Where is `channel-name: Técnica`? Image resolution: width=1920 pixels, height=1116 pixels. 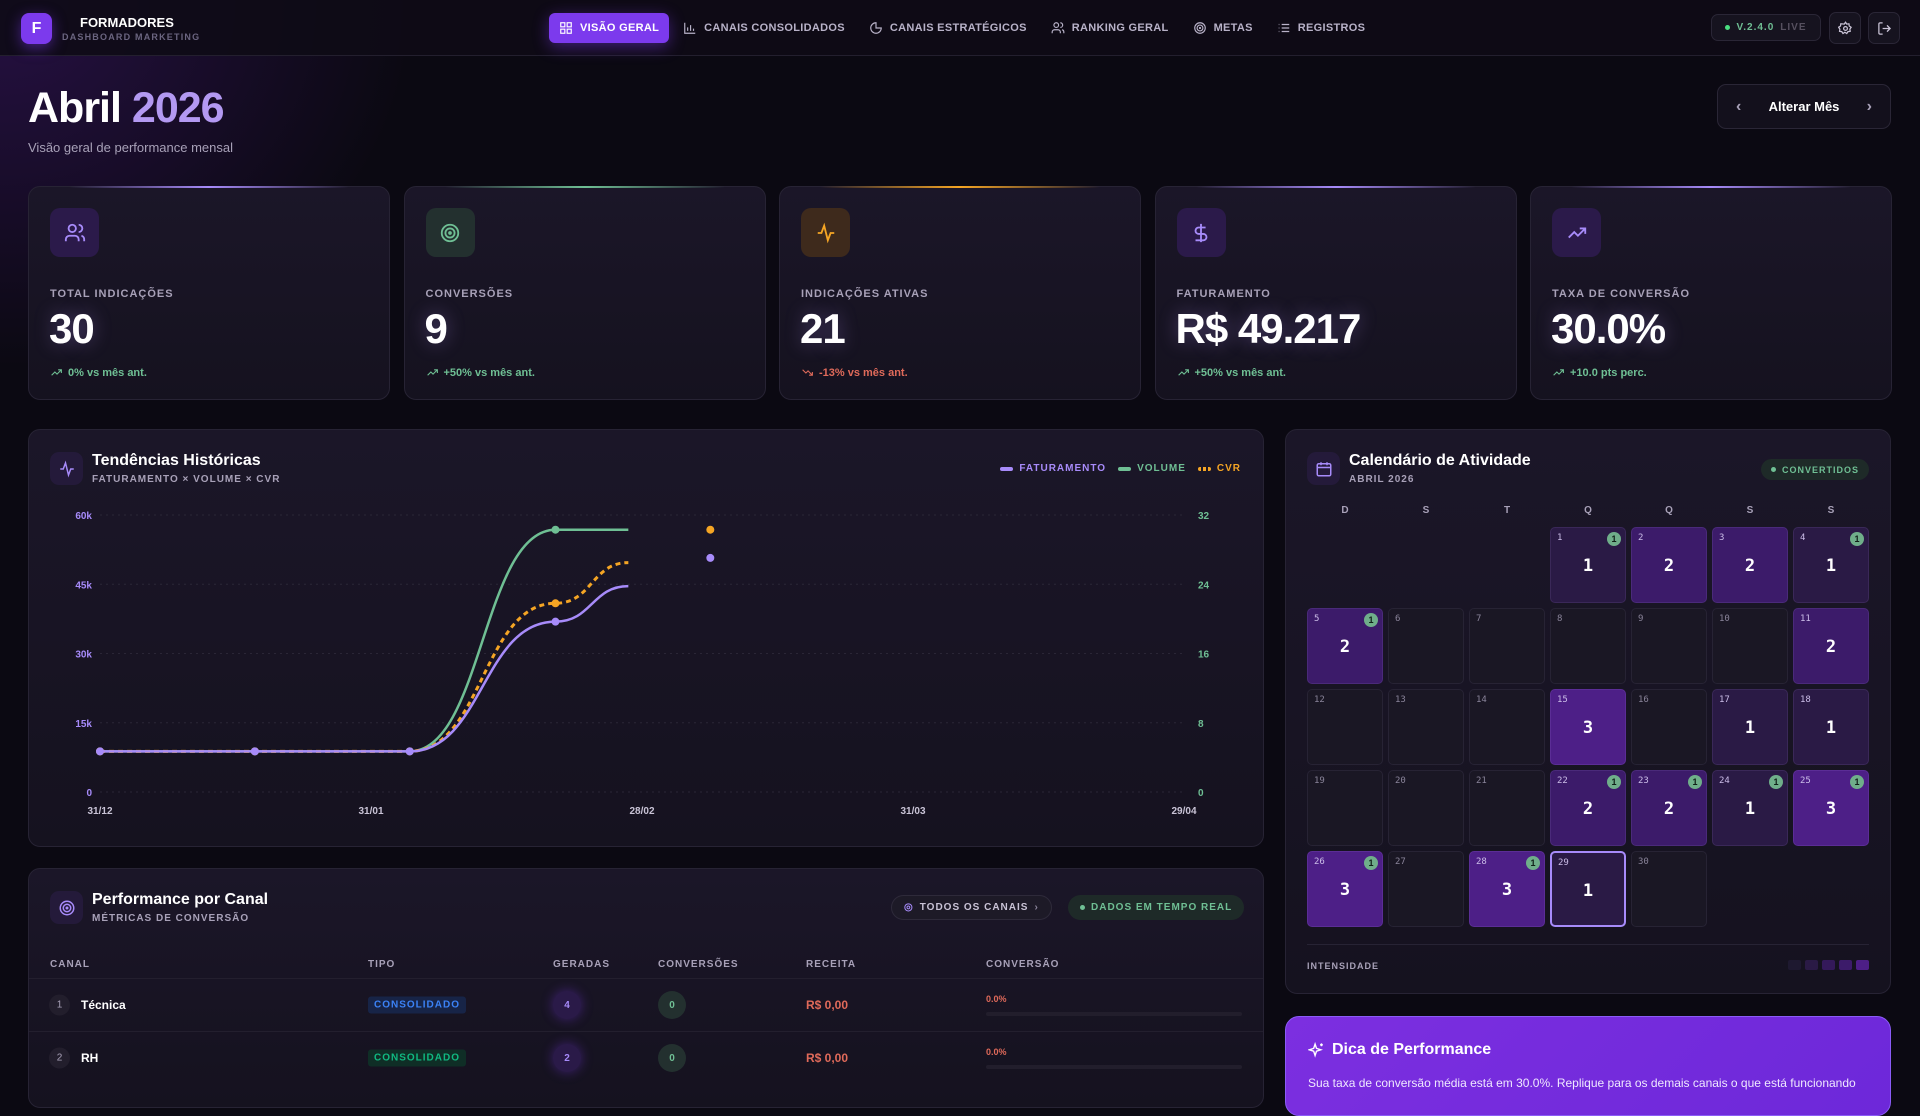
channel-name: Técnica is located at coordinates (103, 1005).